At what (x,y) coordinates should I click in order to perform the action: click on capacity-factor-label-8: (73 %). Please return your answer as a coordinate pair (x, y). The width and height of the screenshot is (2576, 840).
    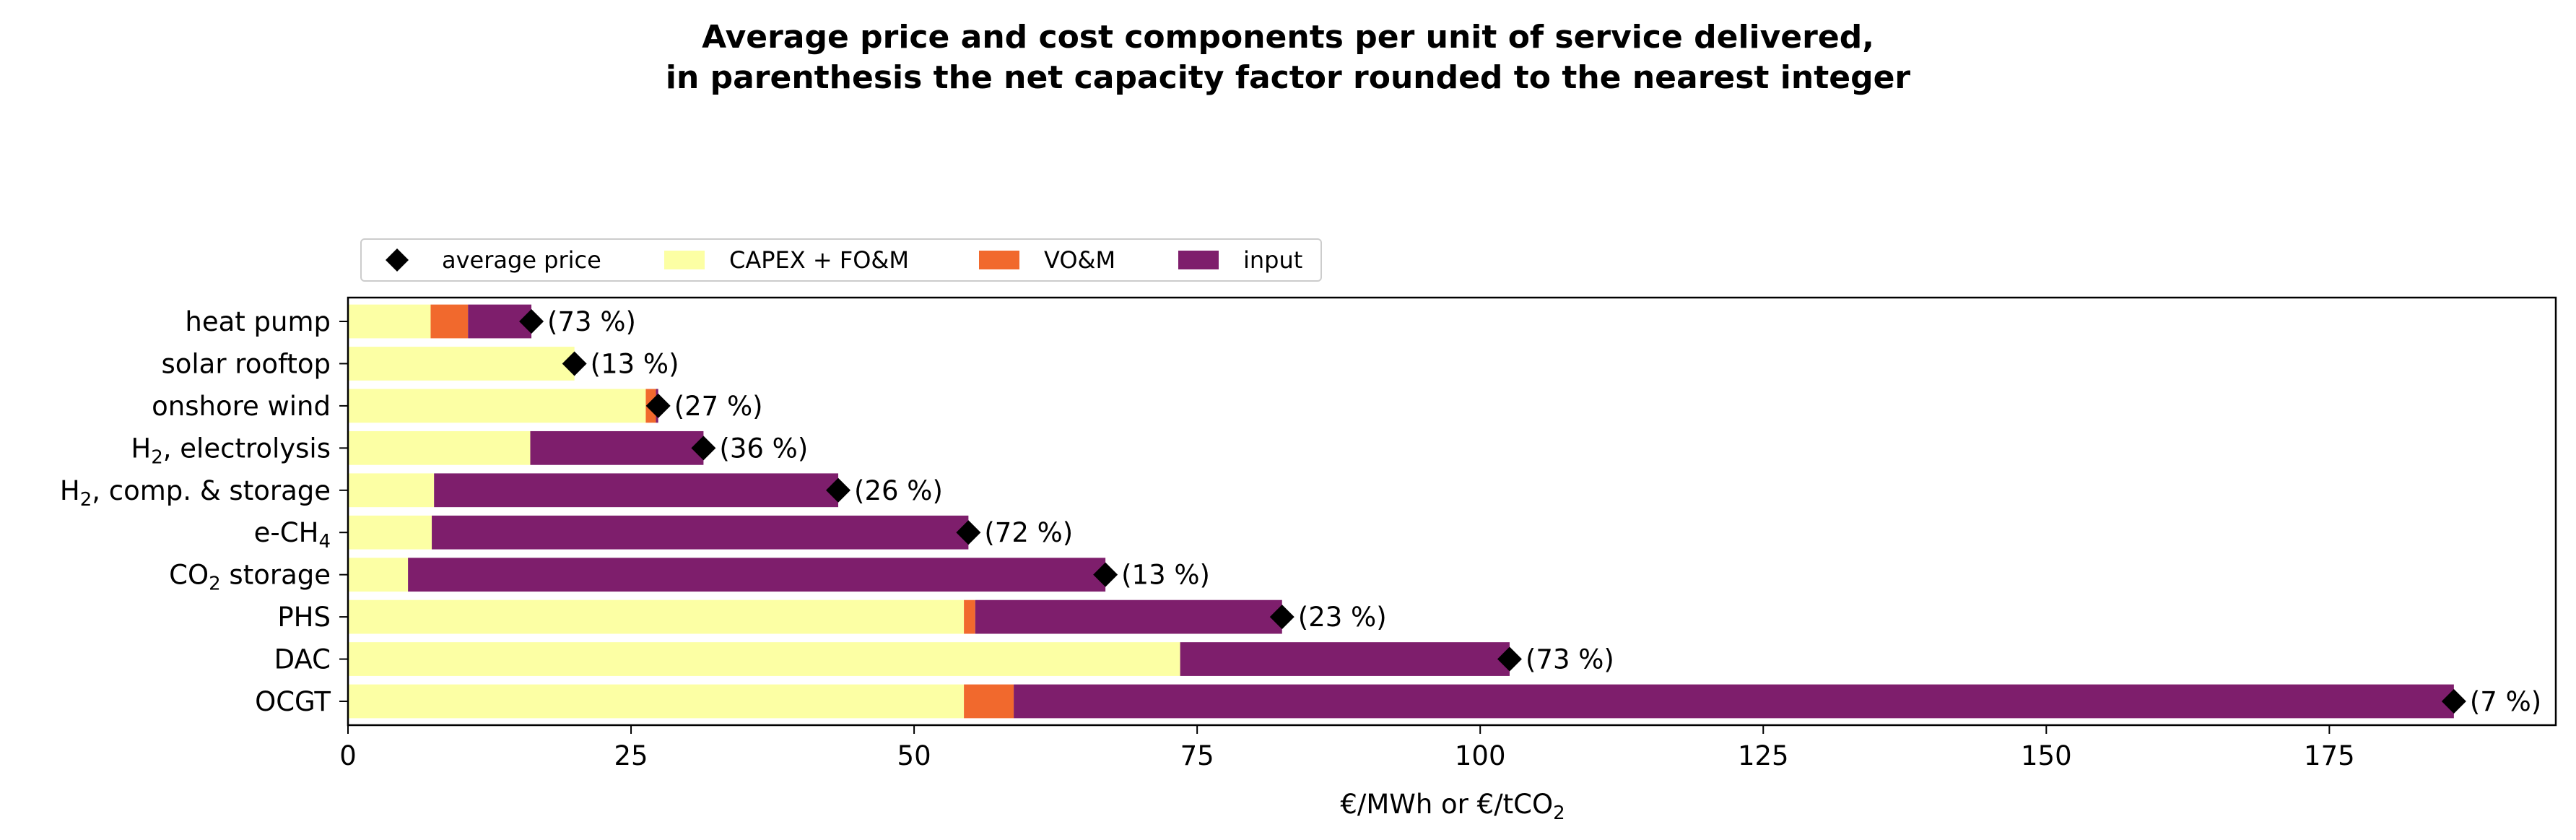
    Looking at the image, I should click on (1570, 659).